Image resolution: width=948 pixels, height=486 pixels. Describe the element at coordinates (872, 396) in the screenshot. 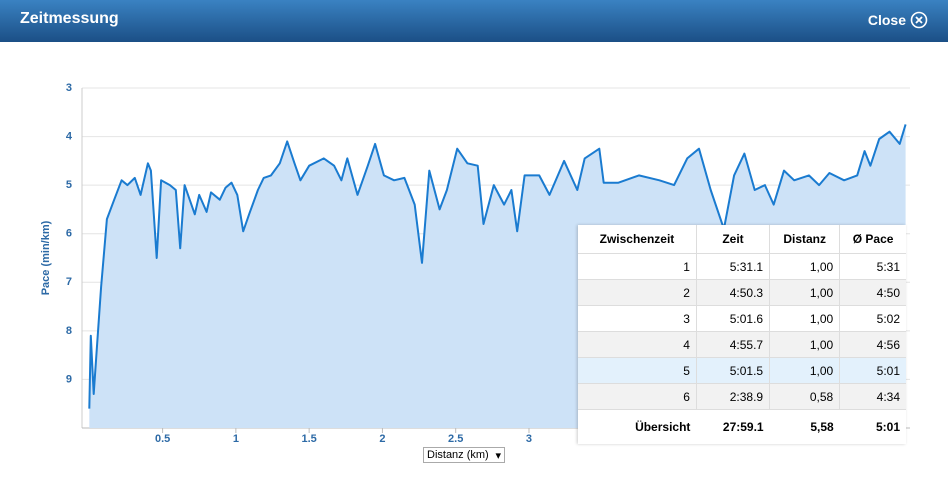

I see `cell: 4:34` at that location.